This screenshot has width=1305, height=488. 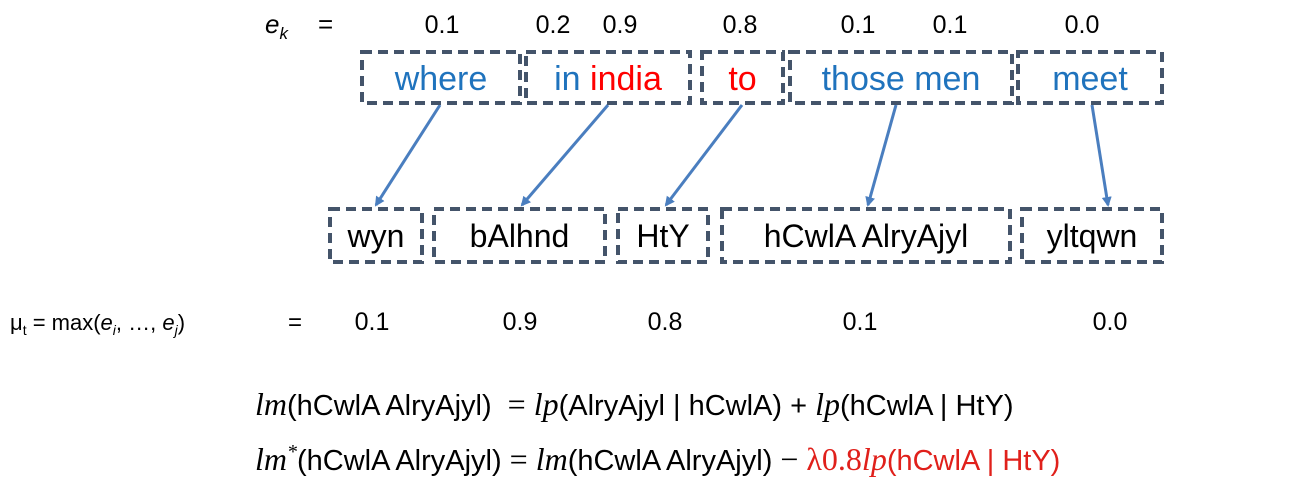 I want to click on mu-part: t, so click(x=25, y=330).